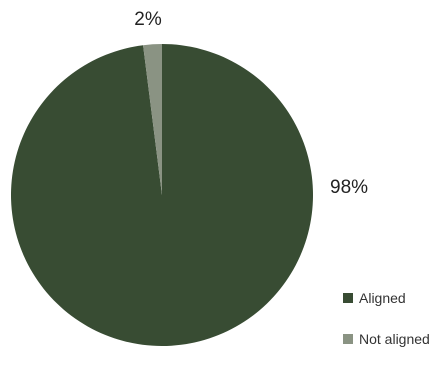 The height and width of the screenshot is (370, 439). I want to click on legend-item-aligned: Aligned, so click(391, 298).